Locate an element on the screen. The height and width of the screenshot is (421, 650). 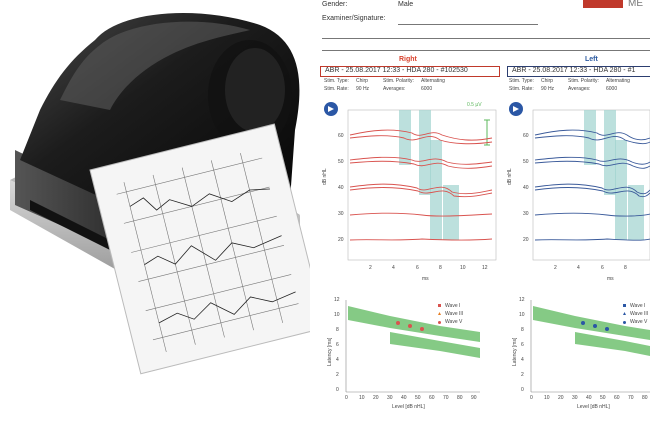
left-test-label: ABR - 25.08.2017 12:33 - HDA 280 - #1 is located at coordinates (574, 70).